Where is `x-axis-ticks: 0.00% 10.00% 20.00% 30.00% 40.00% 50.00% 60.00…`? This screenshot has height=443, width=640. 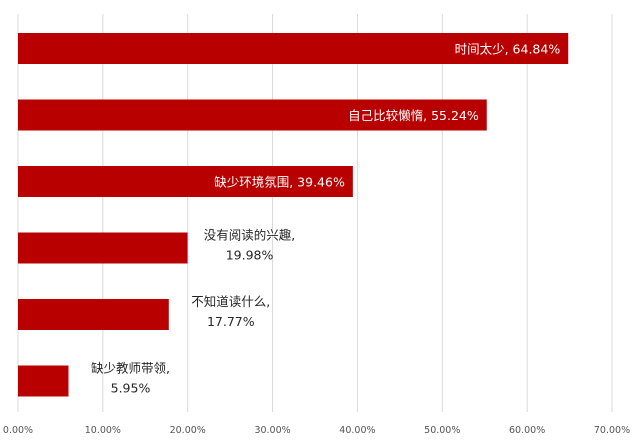
x-axis-ticks: 0.00% 10.00% 20.00% 30.00% 40.00% 50.00% 60.00… is located at coordinates (316, 430).